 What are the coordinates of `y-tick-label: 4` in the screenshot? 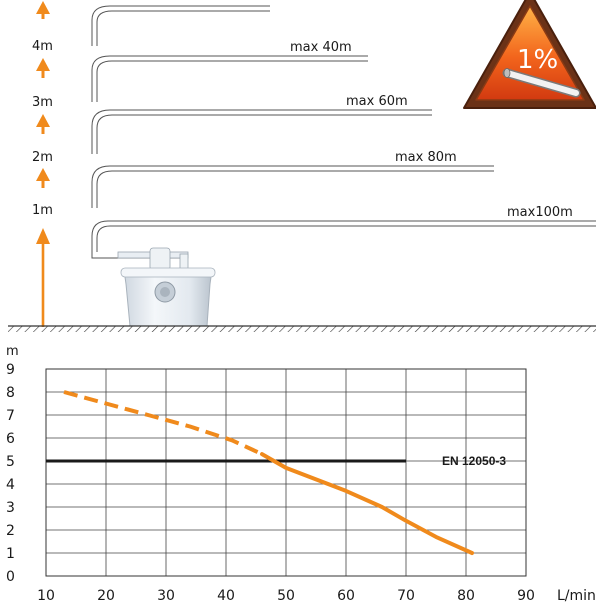 It's located at (10, 485).